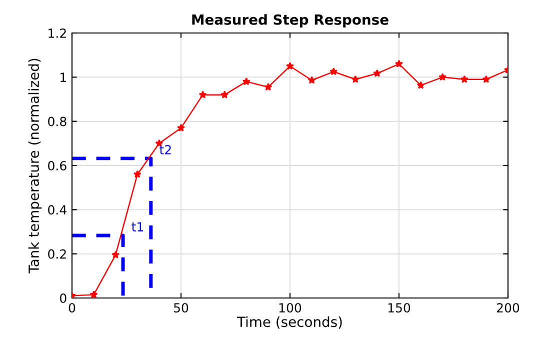 Image resolution: width=560 pixels, height=337 pixels. What do you see at coordinates (138, 227) in the screenshot?
I see `annotation: t1` at bounding box center [138, 227].